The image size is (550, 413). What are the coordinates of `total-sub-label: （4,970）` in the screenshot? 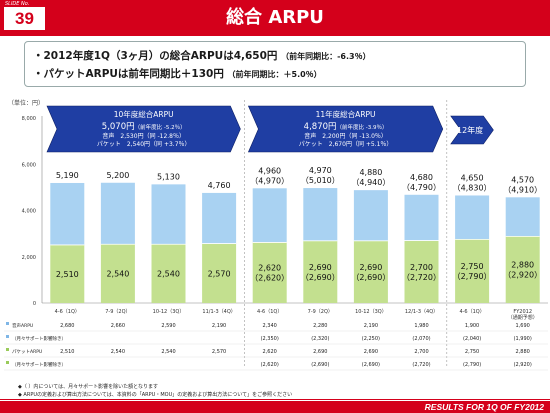 It's located at (269, 180).